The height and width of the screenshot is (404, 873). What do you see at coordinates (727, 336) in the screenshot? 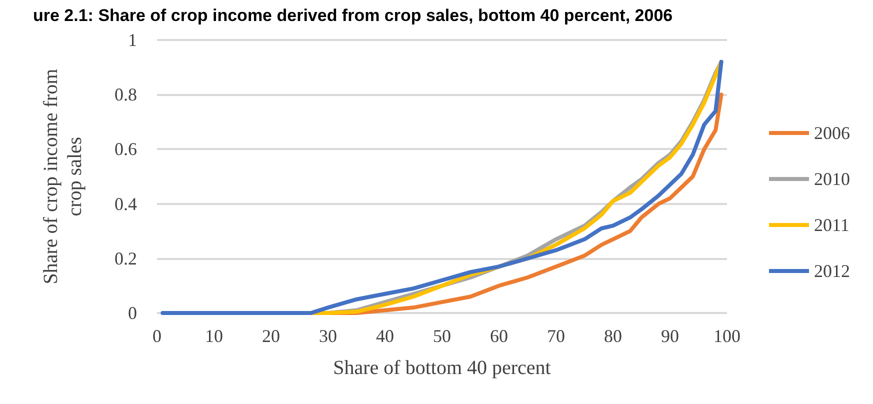
I see `x-tick-label: 100` at bounding box center [727, 336].